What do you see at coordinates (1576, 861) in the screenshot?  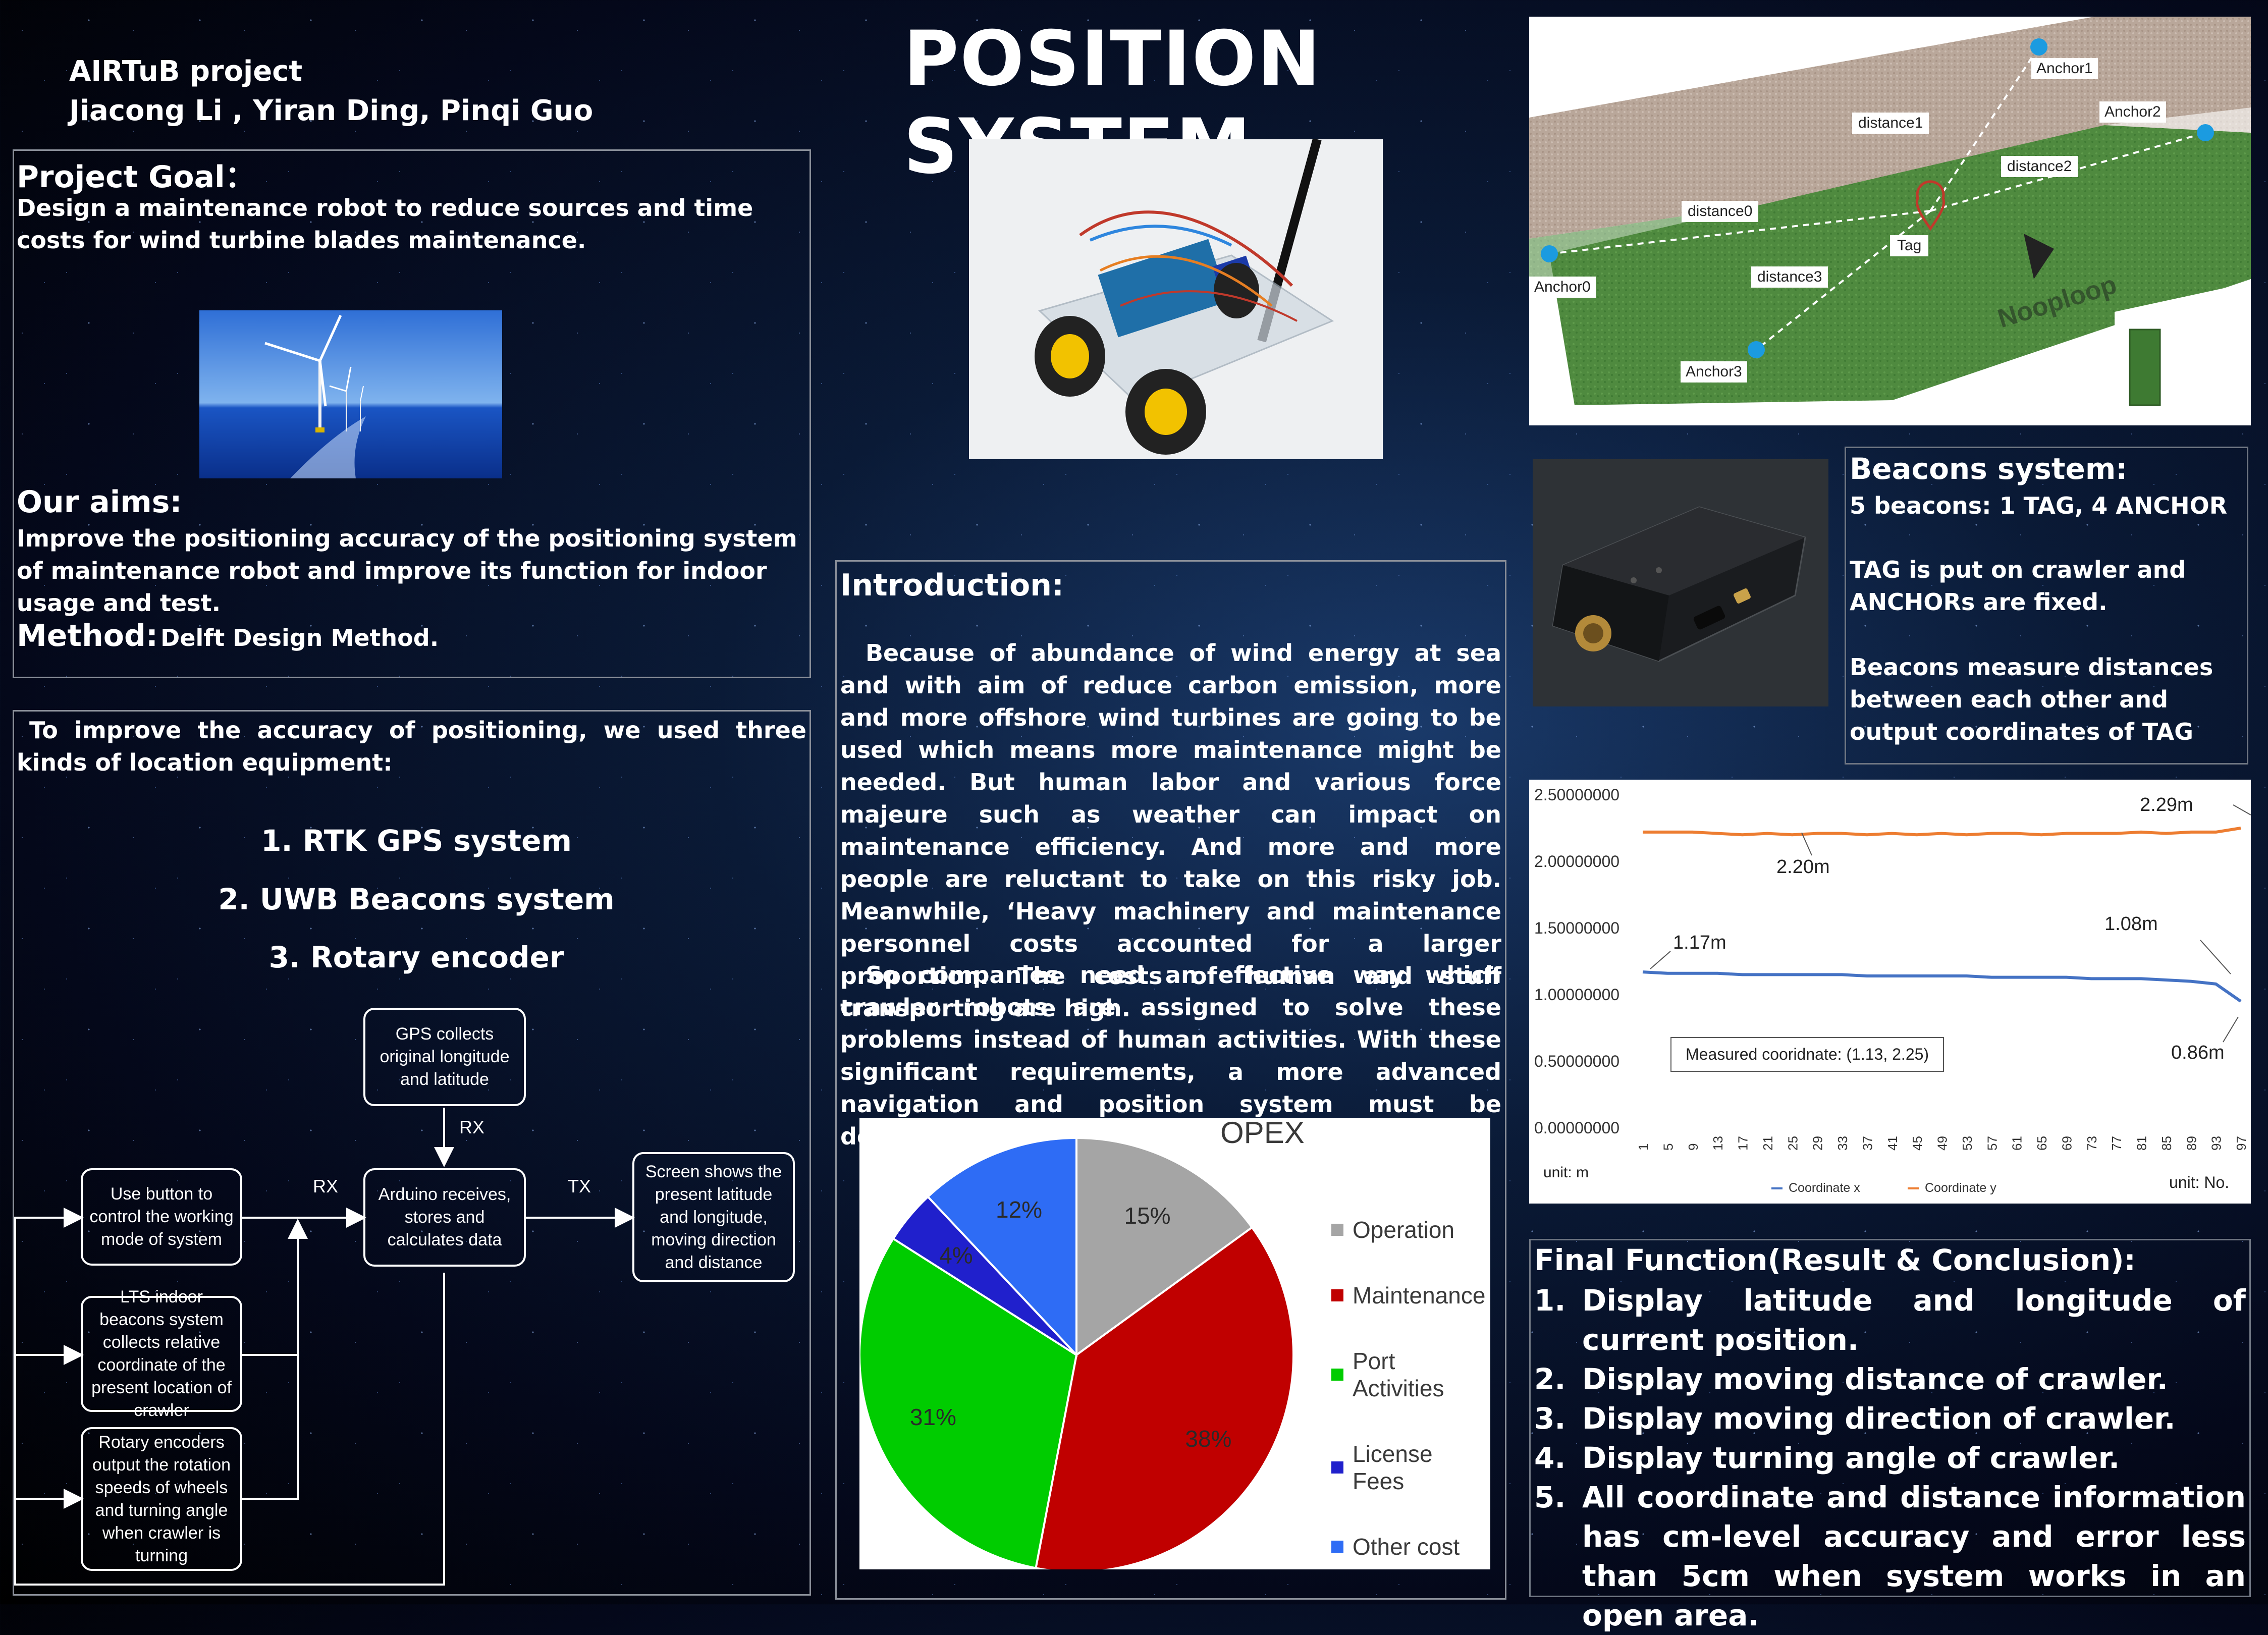 I see `y-tick-label: 2.00000000` at bounding box center [1576, 861].